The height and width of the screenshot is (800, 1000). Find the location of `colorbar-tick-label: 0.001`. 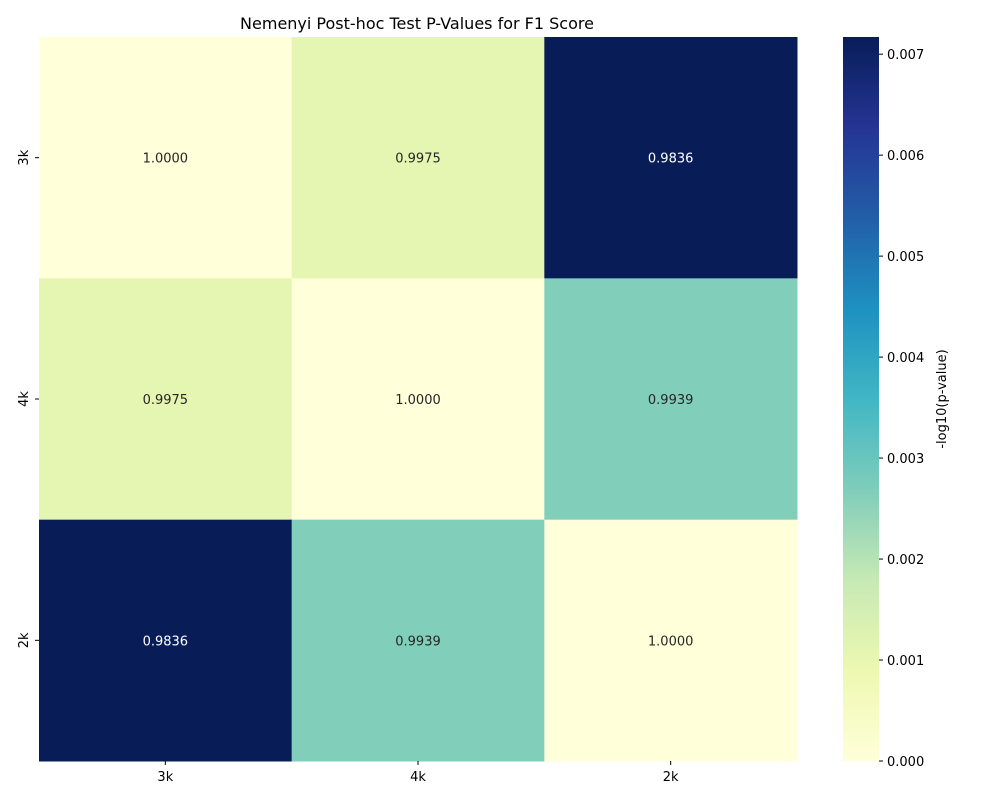

colorbar-tick-label: 0.001 is located at coordinates (905, 661).